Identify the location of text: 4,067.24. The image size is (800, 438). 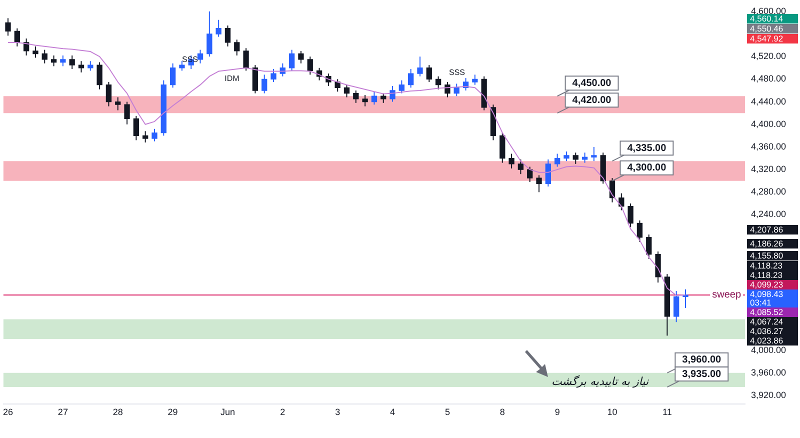
(767, 321).